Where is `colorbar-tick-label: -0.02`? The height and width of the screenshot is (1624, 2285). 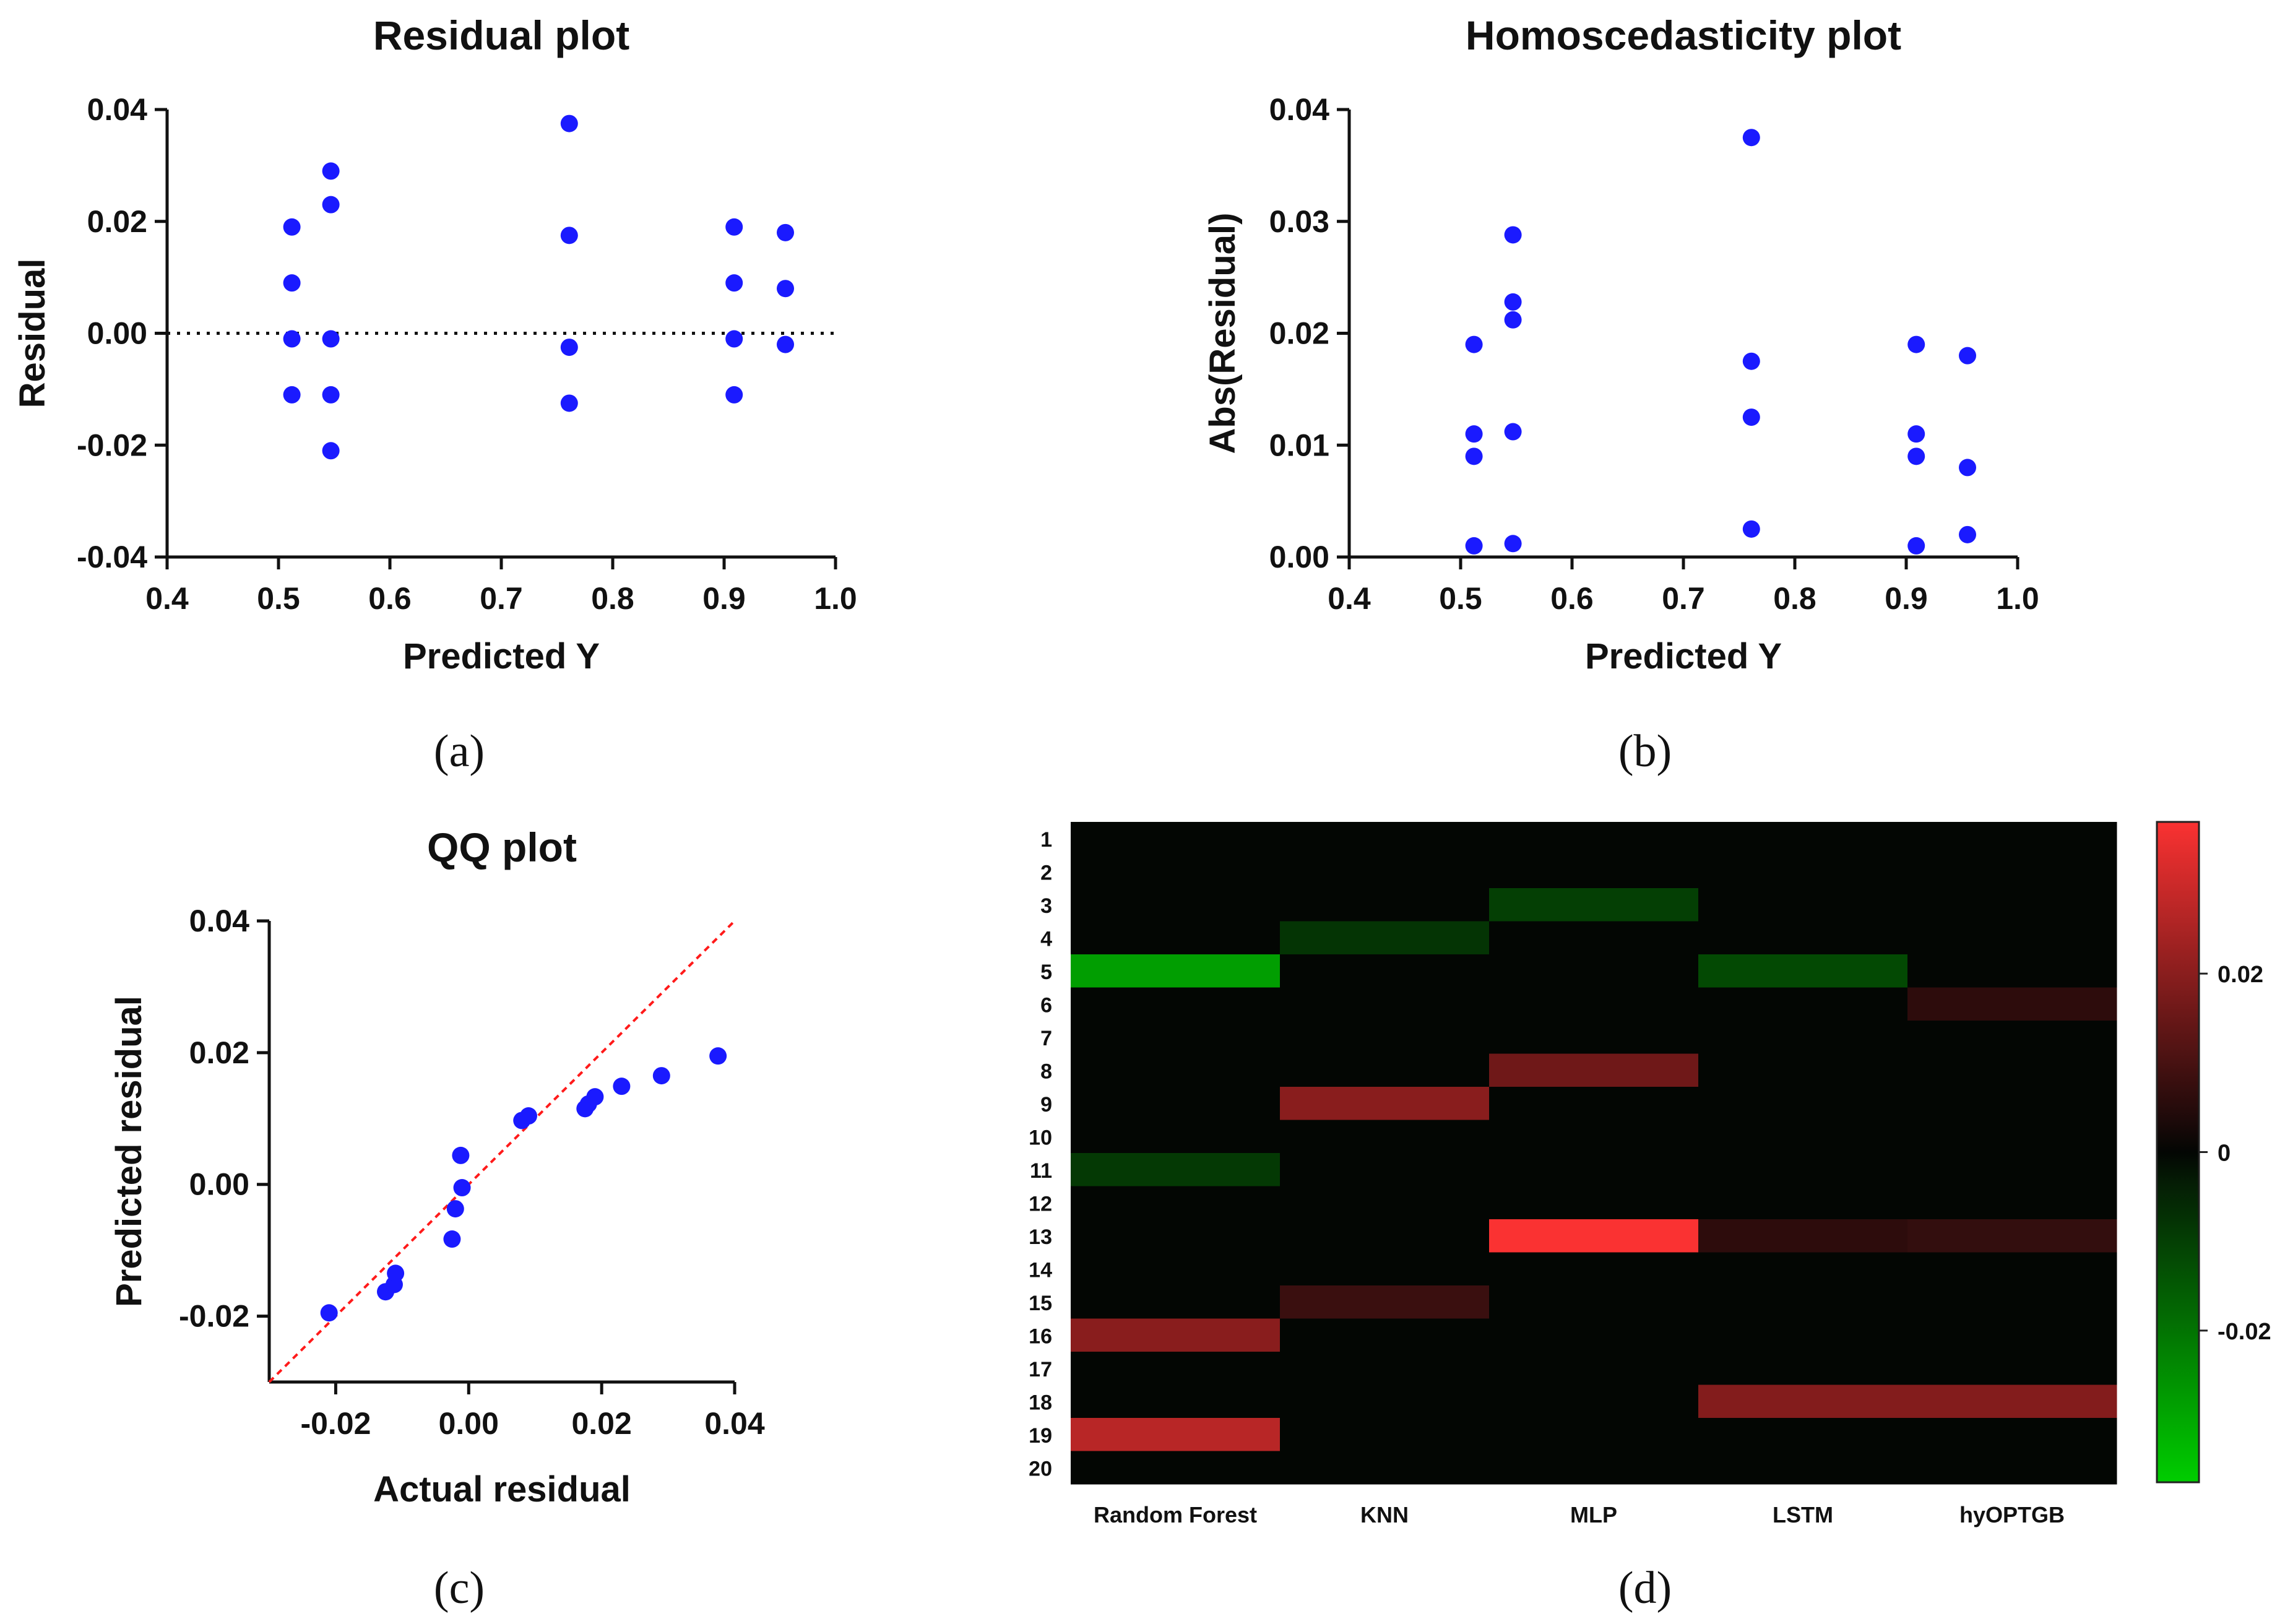
colorbar-tick-label: -0.02 is located at coordinates (2244, 1332).